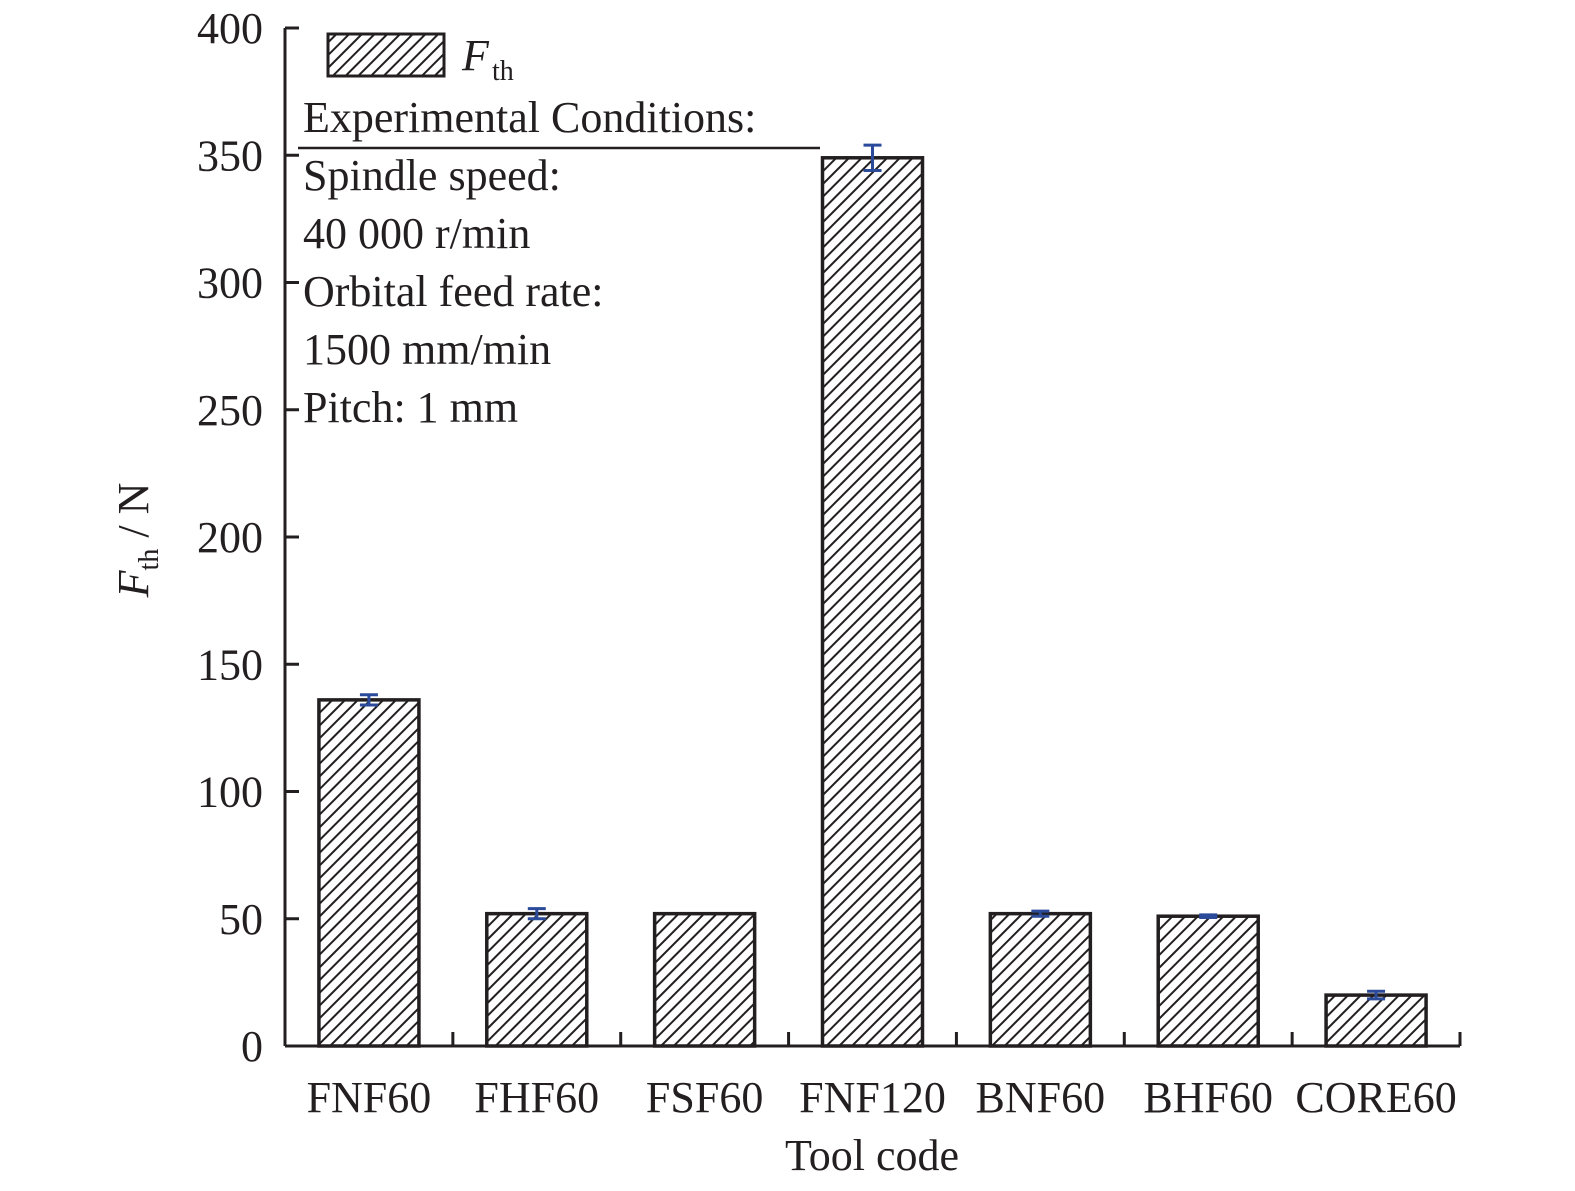 This screenshot has width=1575, height=1191. Describe the element at coordinates (369, 1097) in the screenshot. I see `x-tick-label: FNF60` at that location.